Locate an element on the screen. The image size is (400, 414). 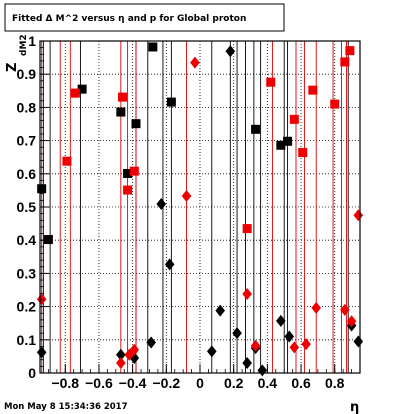
x-tick-label: 0.8 is located at coordinates (335, 383).